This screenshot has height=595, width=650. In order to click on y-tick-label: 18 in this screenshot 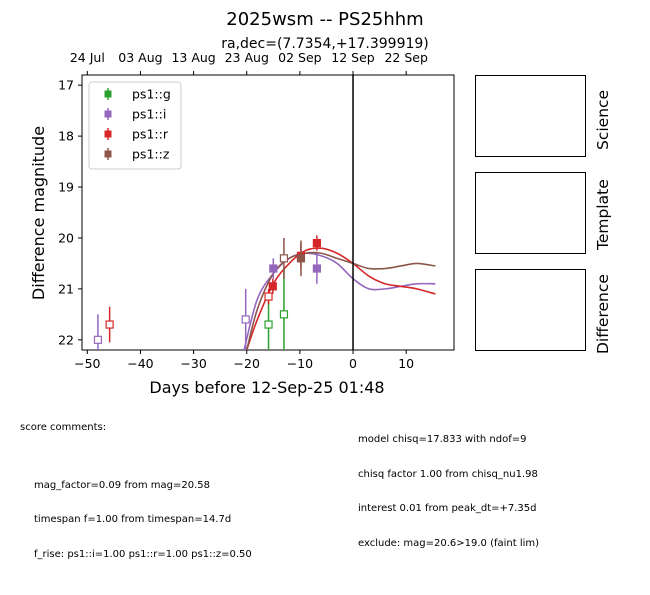, I will do `click(66, 136)`.